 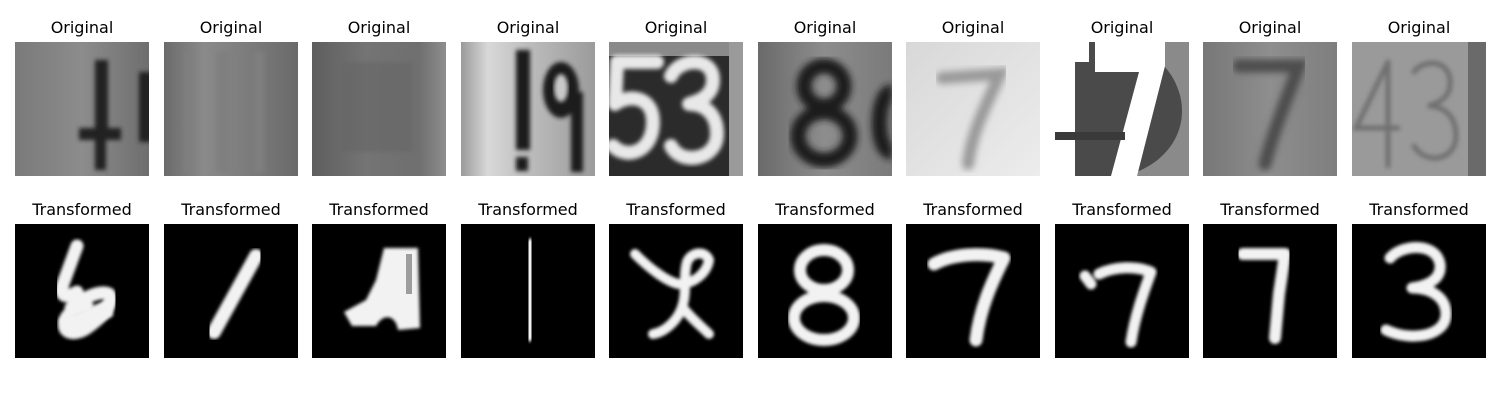 What do you see at coordinates (1122, 27) in the screenshot?
I see `original-caption-8: Original` at bounding box center [1122, 27].